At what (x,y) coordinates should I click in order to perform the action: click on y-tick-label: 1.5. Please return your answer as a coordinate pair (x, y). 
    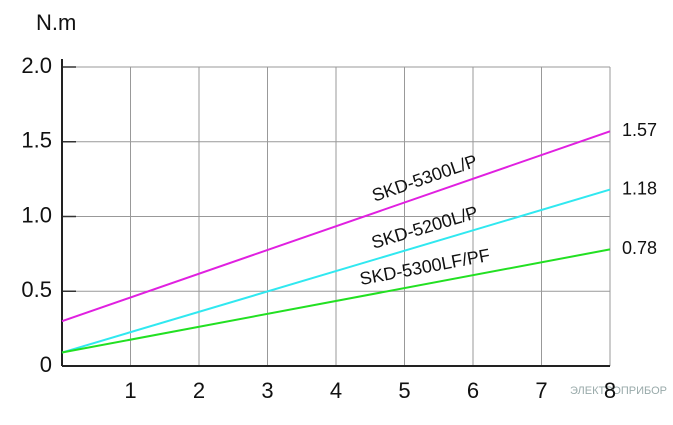
    Looking at the image, I should click on (36, 140).